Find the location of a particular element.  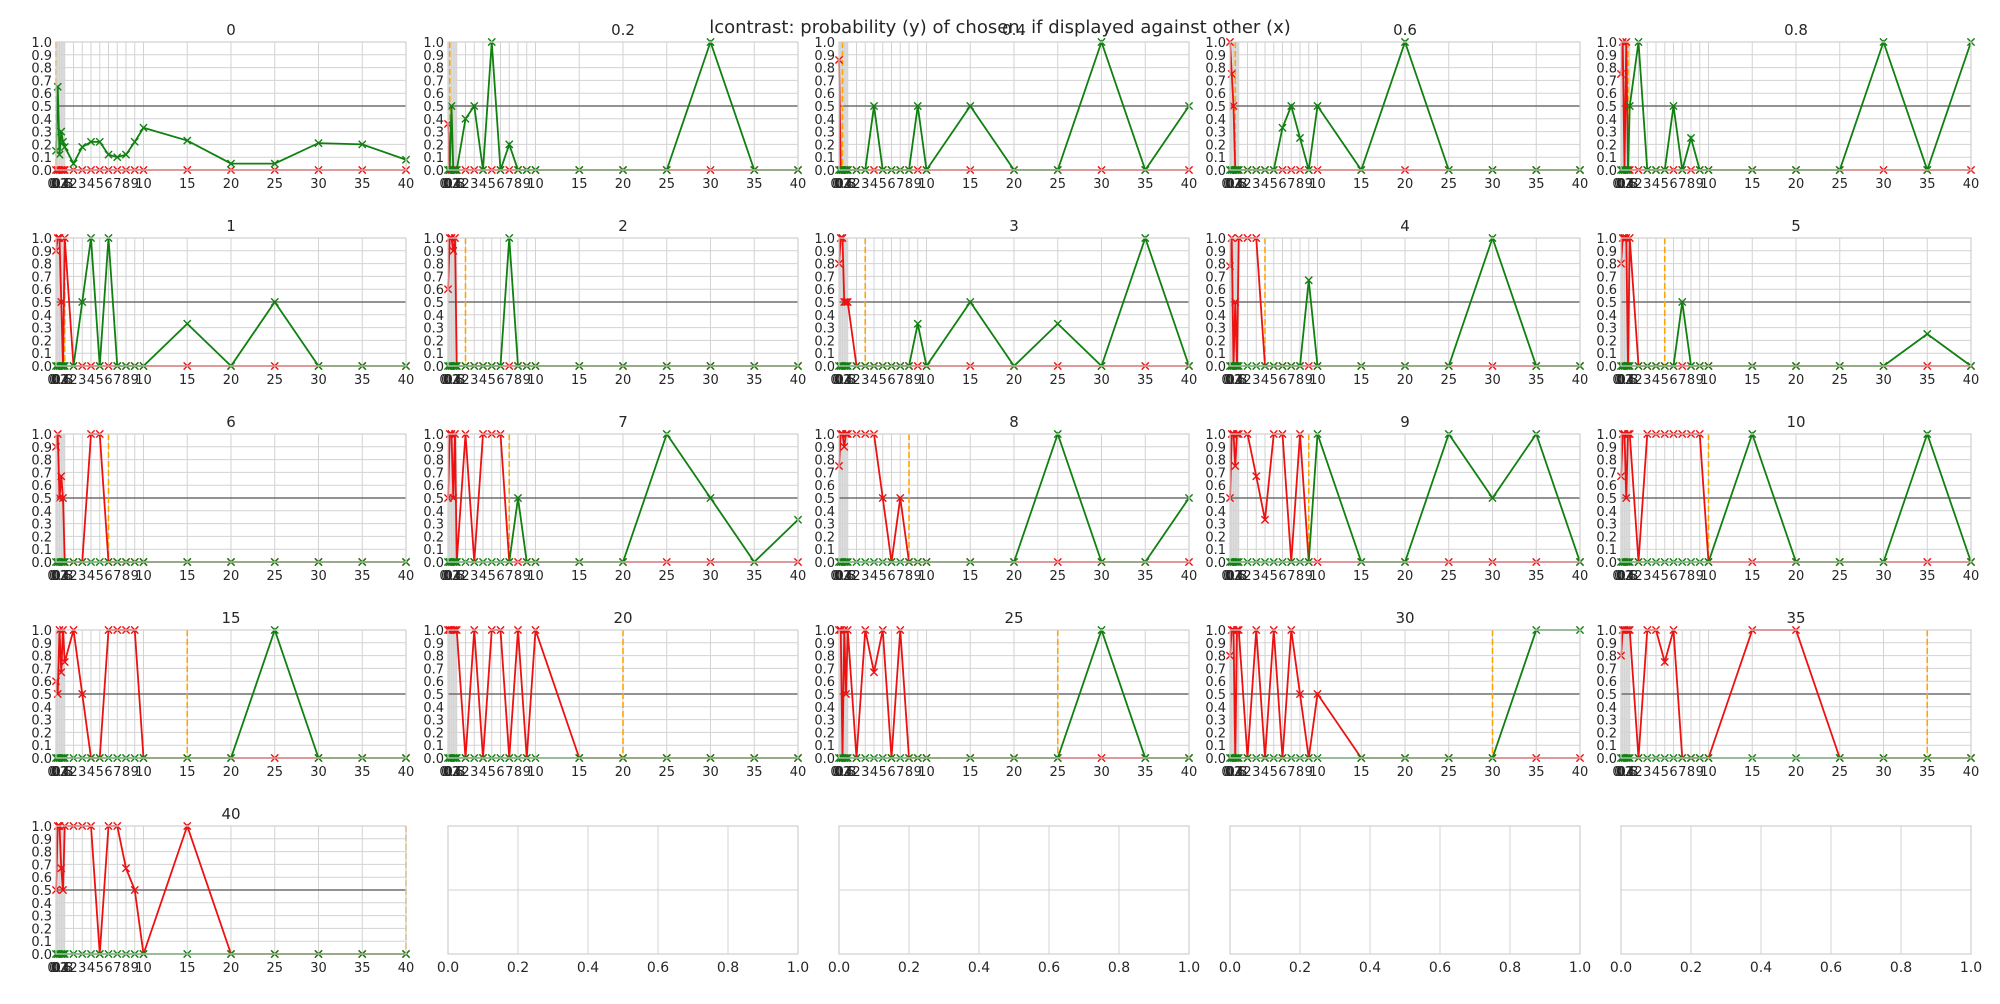

subplot: 0.0 0.2 0.4 0.6 0.8 1.0 is located at coordinates (1405, 900).